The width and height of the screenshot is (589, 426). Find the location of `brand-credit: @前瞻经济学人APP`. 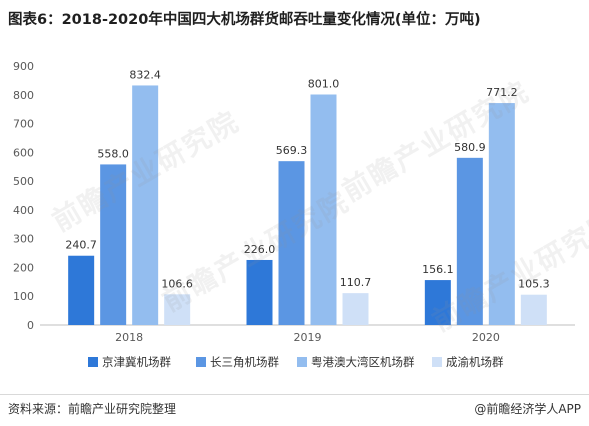

brand-credit: @前瞻经济学人APP is located at coordinates (527, 408).